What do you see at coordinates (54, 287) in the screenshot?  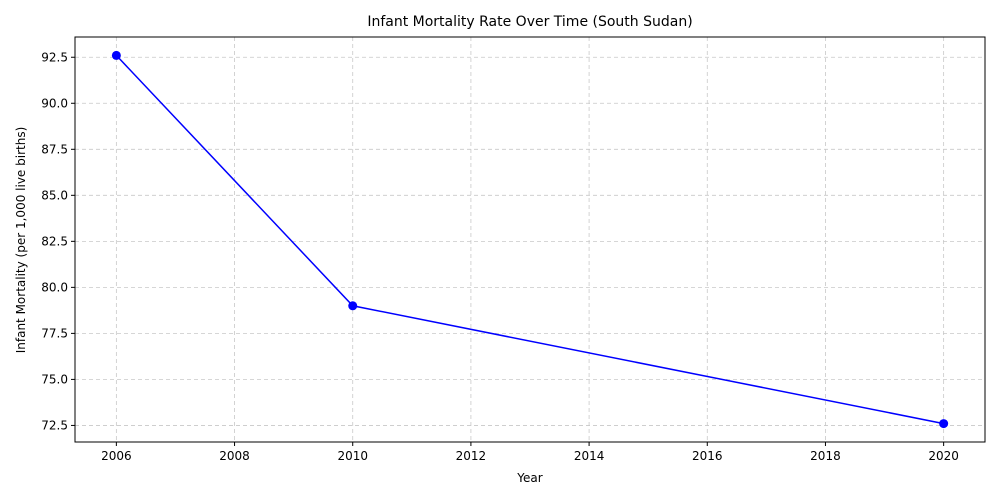 I see `y-tick-label: 80.0` at bounding box center [54, 287].